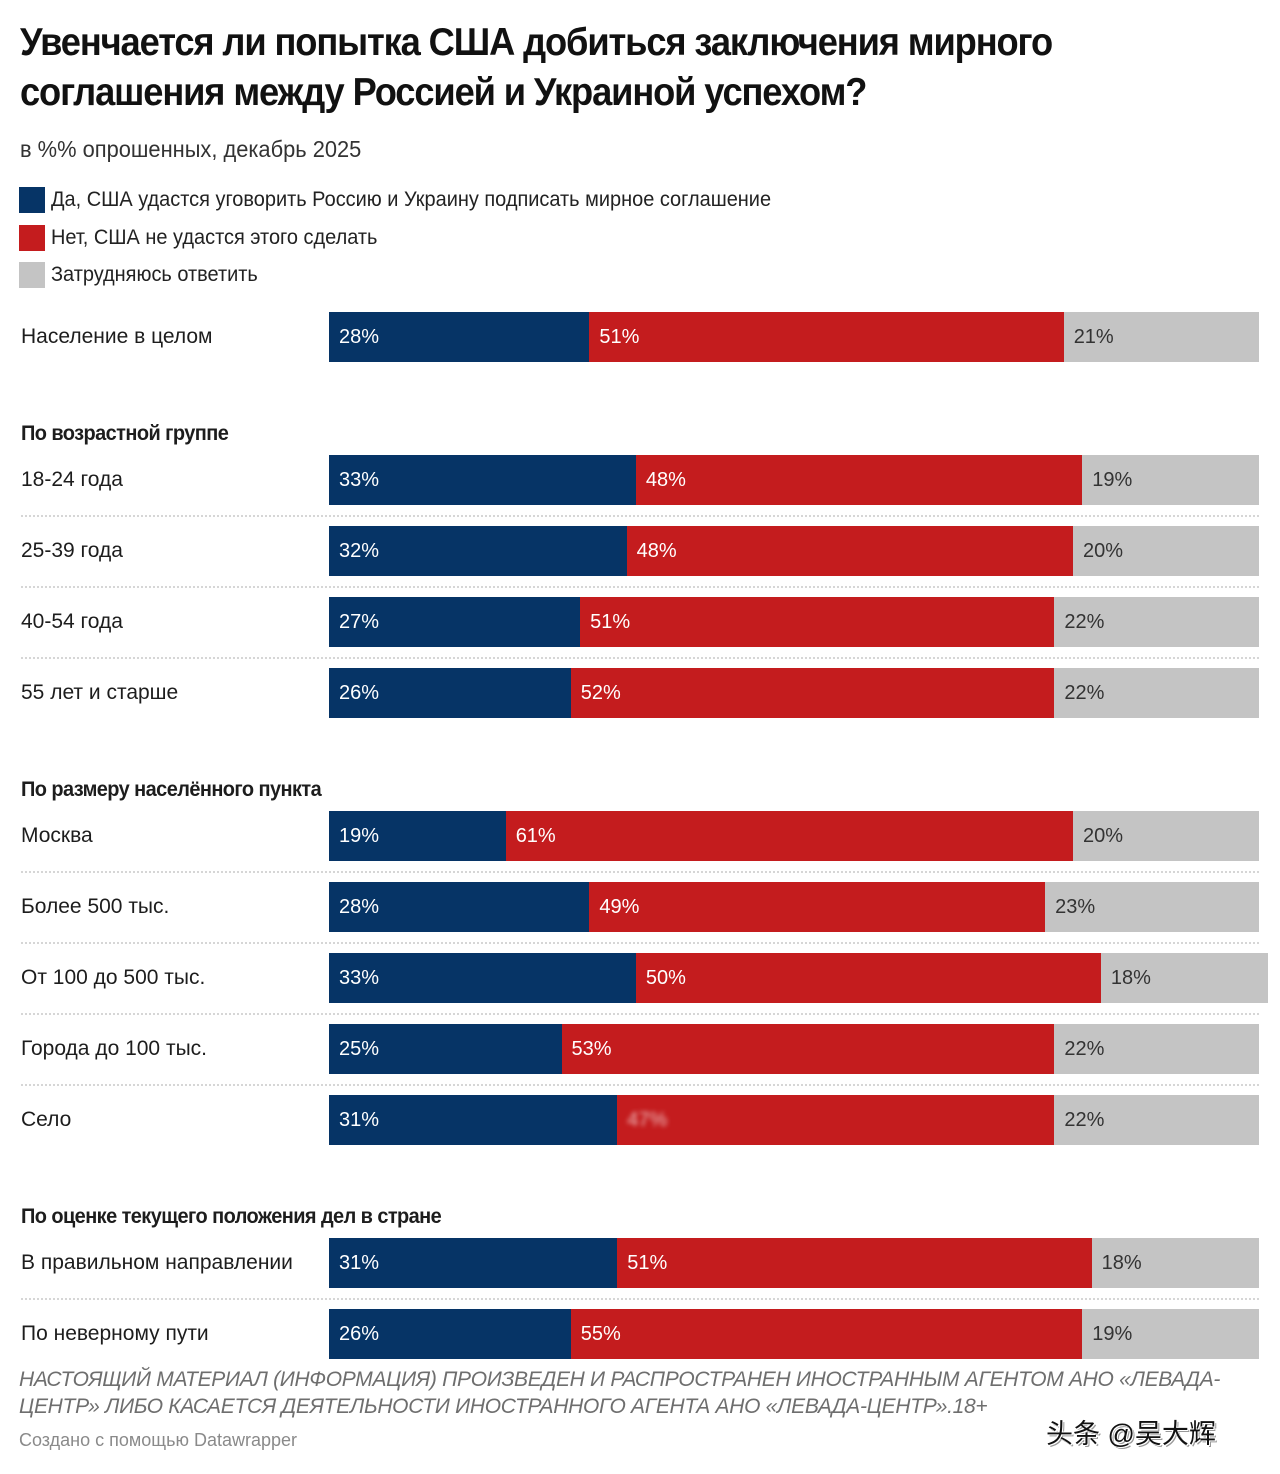  What do you see at coordinates (665, 978) in the screenshot?
I see `bar-value-label: 50%` at bounding box center [665, 978].